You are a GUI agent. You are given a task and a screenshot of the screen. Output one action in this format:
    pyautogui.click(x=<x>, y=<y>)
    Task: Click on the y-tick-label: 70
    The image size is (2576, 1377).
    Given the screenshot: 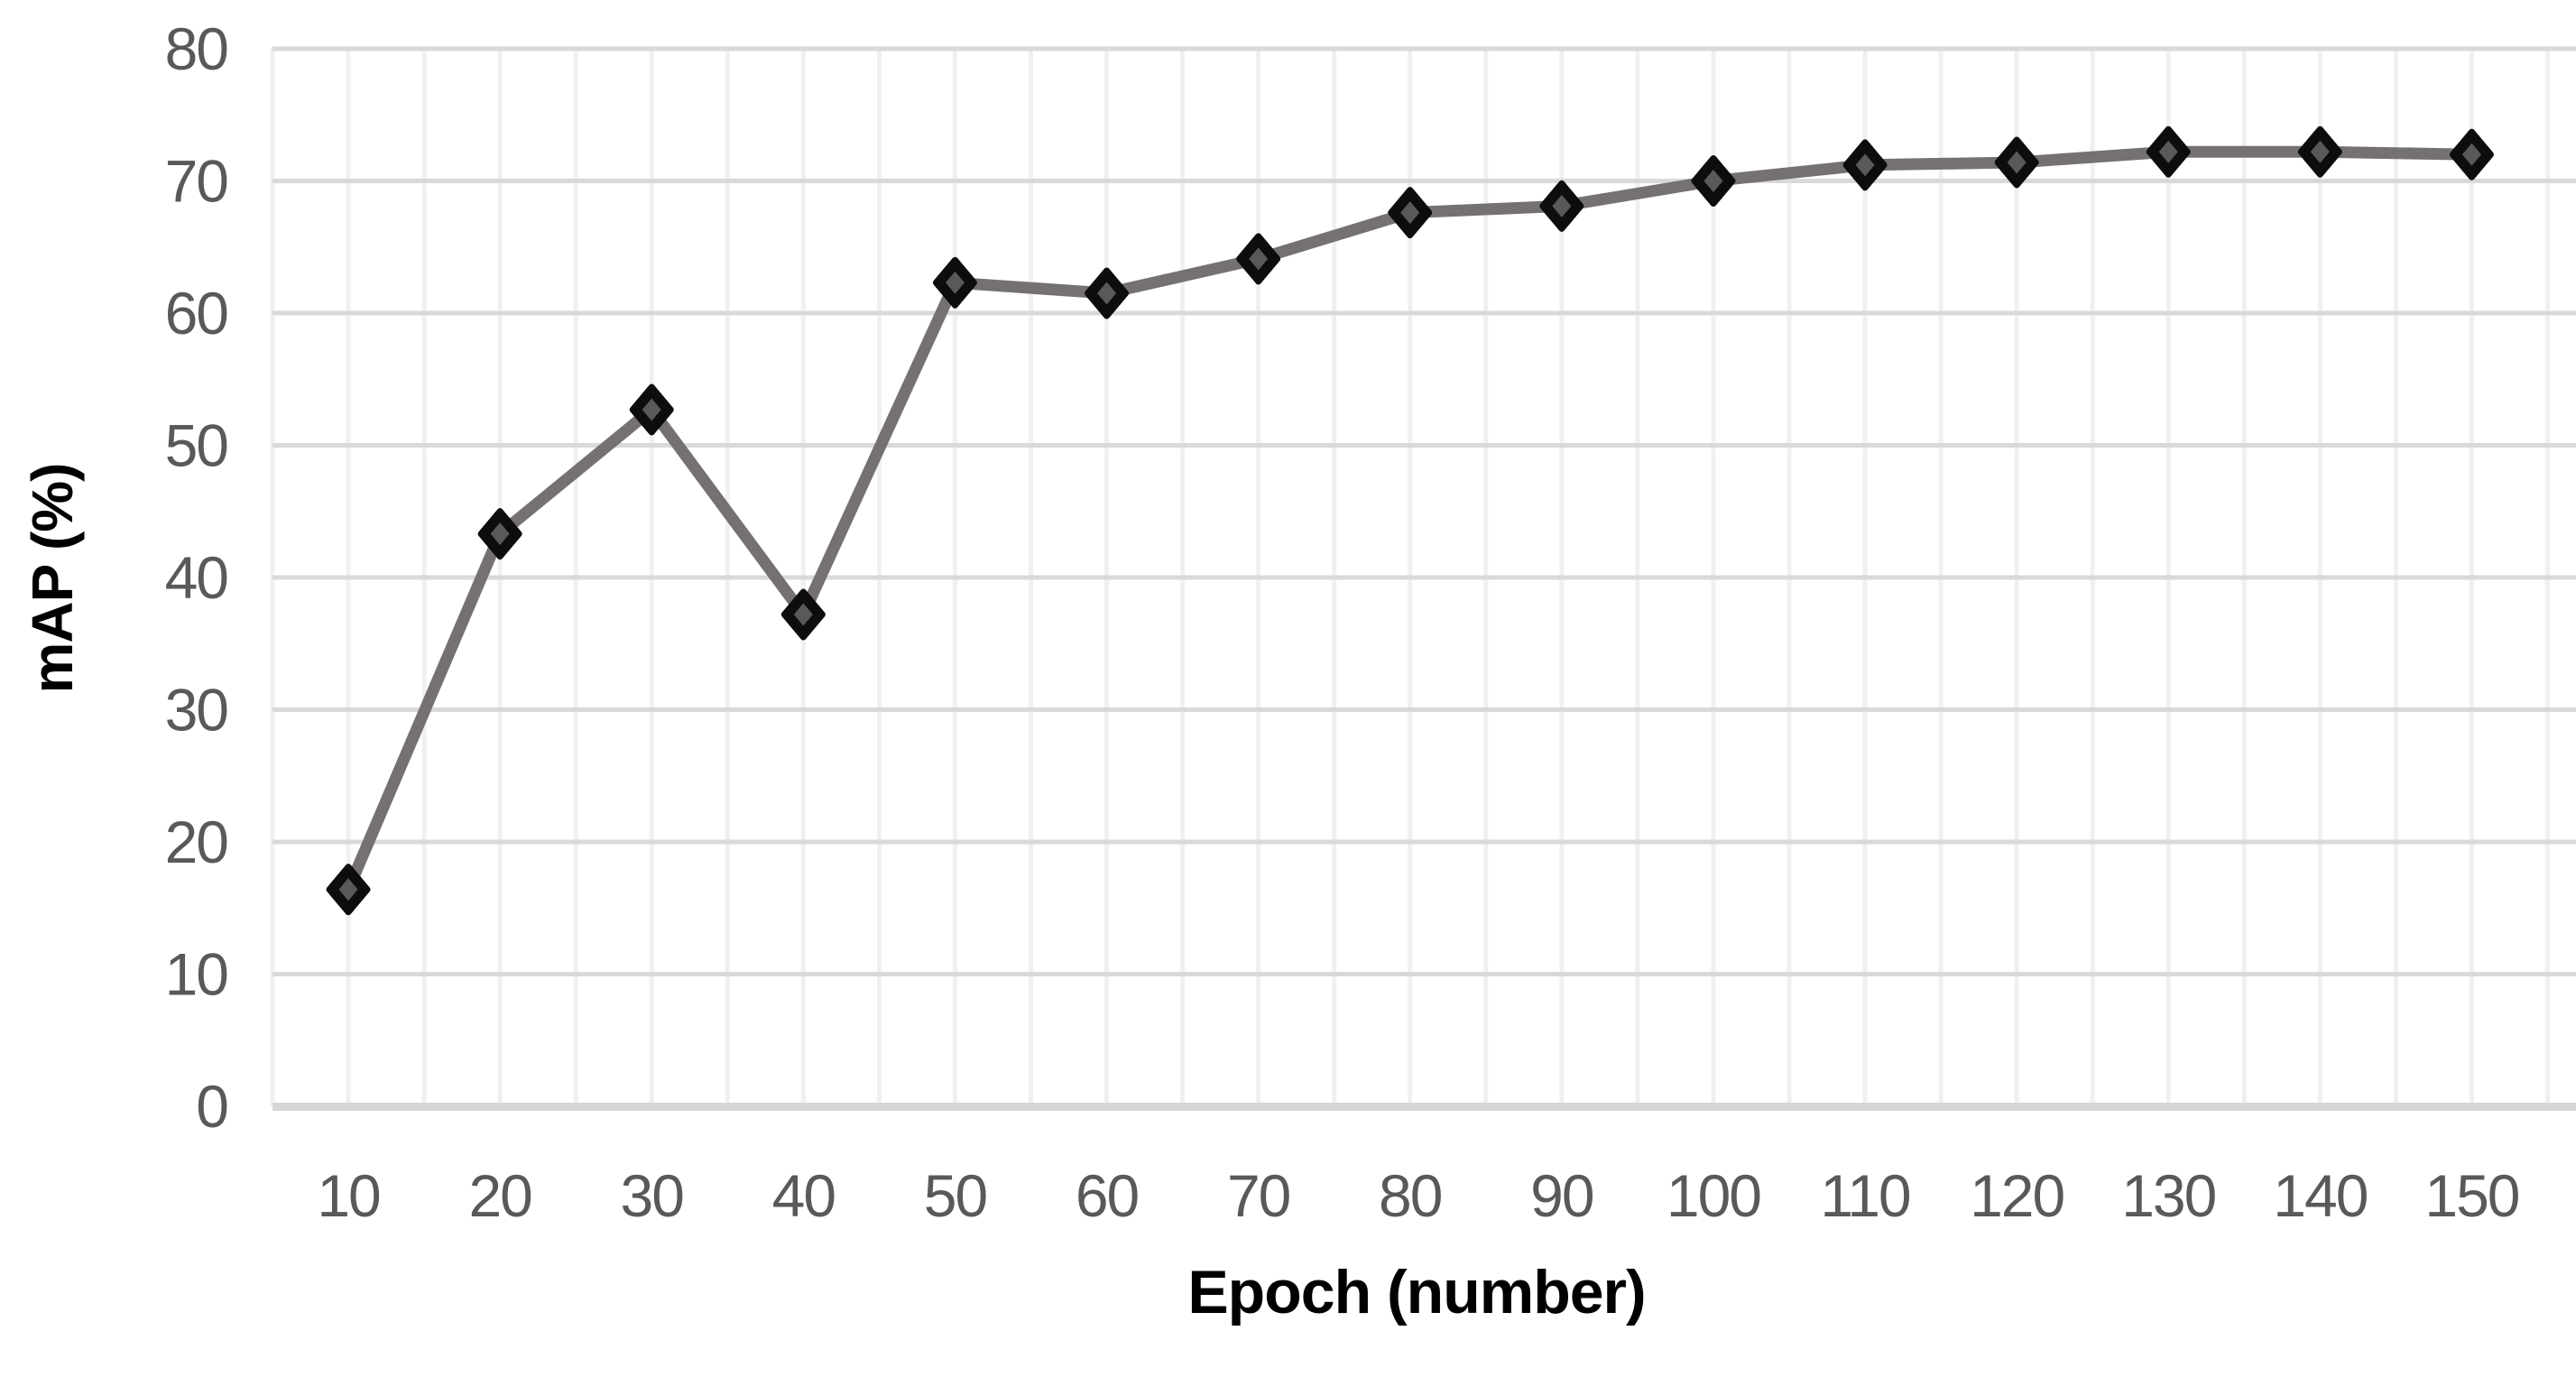 What is the action you would take?
    pyautogui.click(x=196, y=181)
    